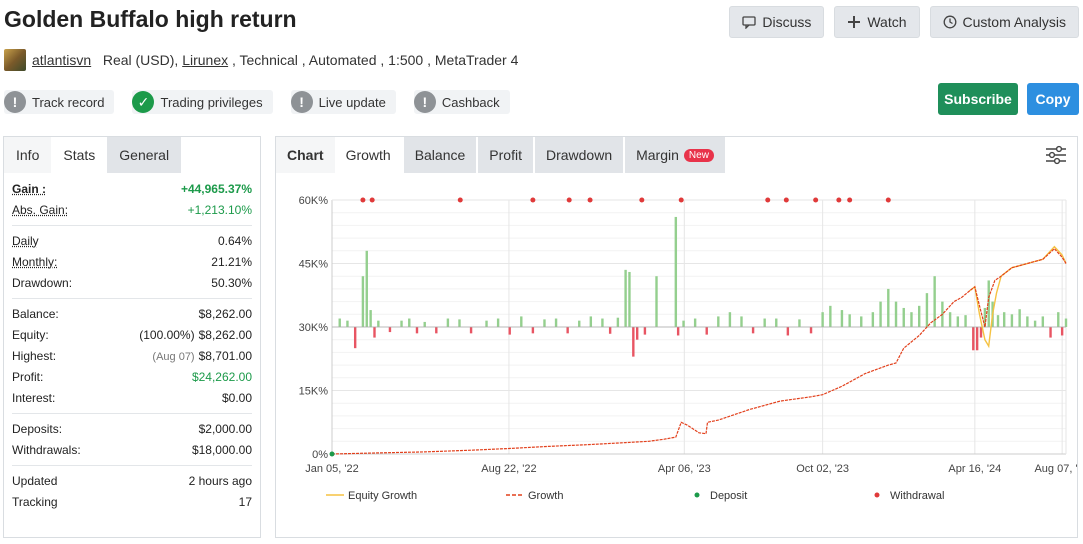  I want to click on username-link: atlantisvn, so click(62, 60).